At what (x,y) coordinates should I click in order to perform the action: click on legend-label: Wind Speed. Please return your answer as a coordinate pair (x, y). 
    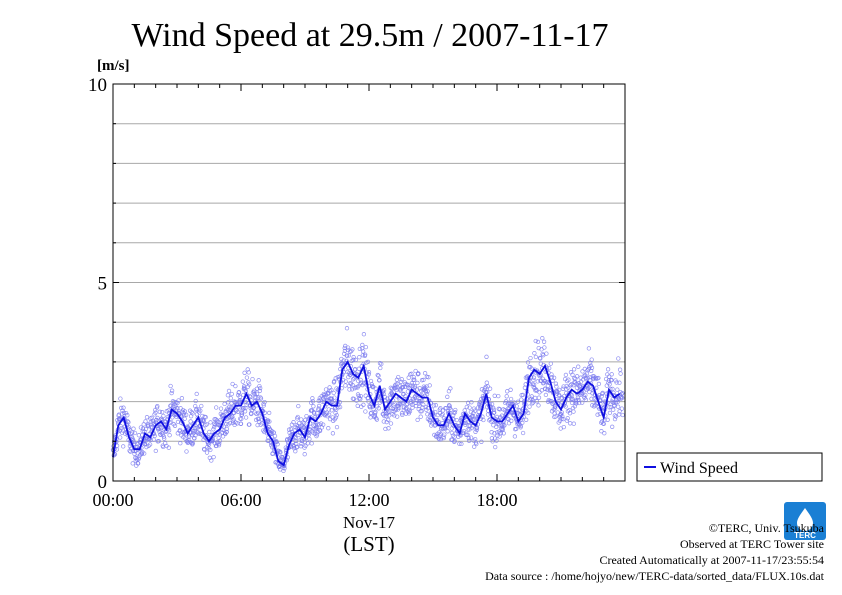
    Looking at the image, I should click on (699, 468).